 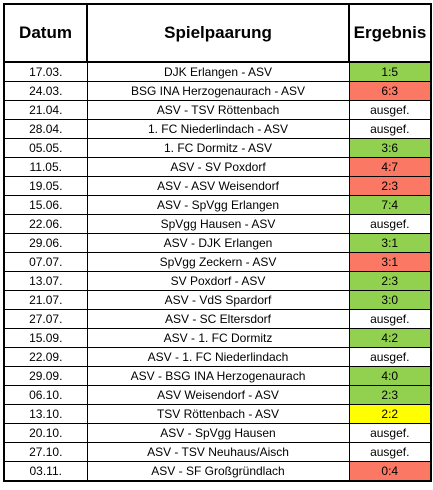 I want to click on match-cell: ASV - SpVgg Erlangen, so click(x=218, y=205).